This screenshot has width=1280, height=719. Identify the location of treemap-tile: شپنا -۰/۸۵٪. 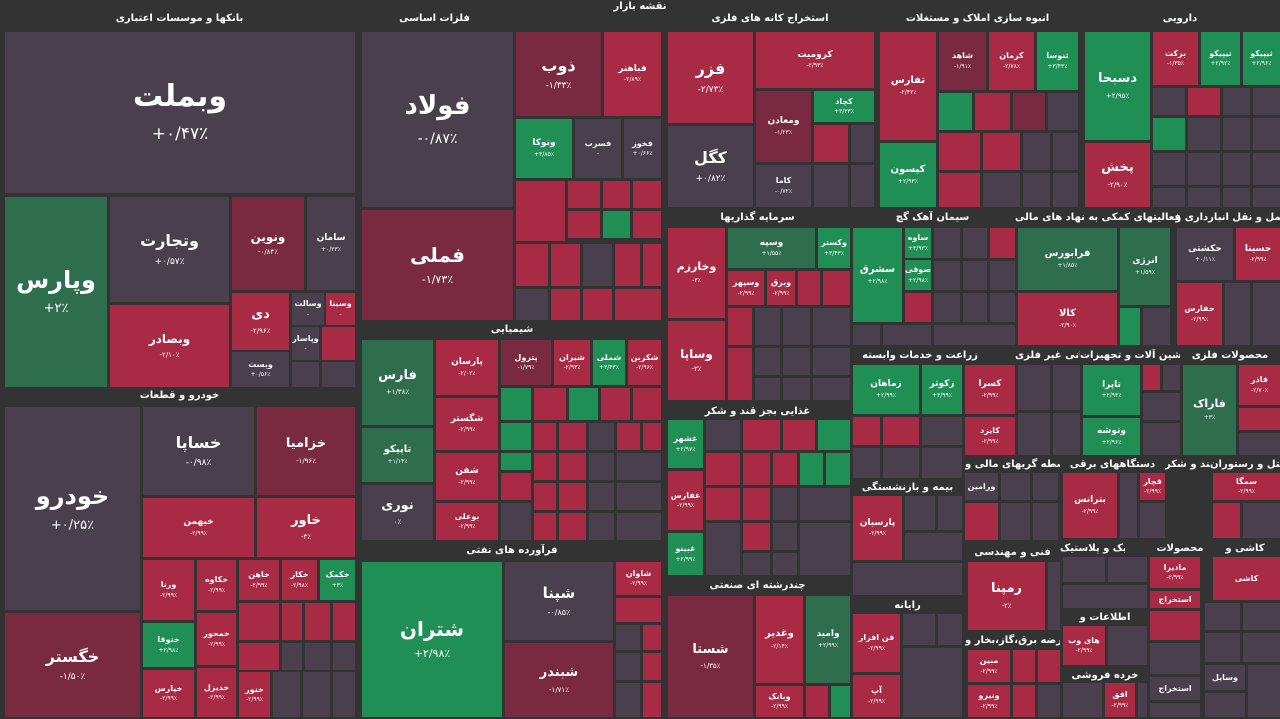
(559, 601).